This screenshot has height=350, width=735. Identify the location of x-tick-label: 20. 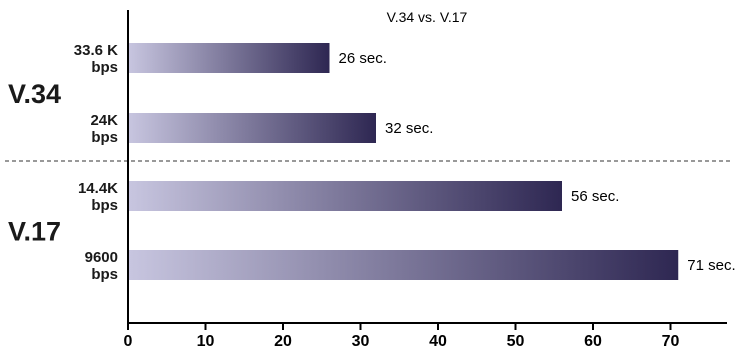
(283, 341).